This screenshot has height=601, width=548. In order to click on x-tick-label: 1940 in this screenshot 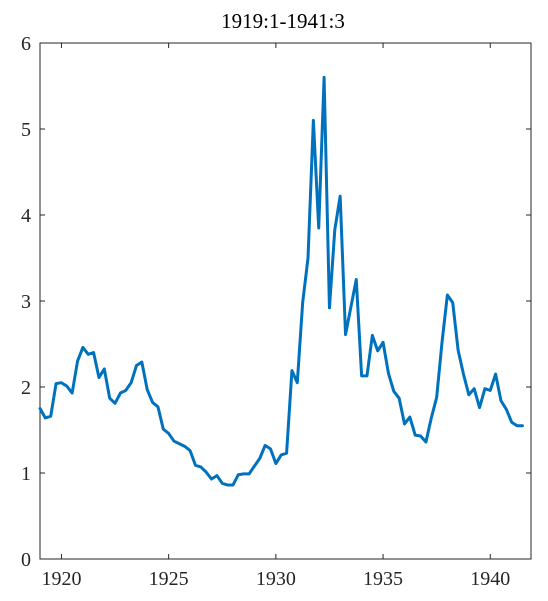, I will do `click(490, 579)`.